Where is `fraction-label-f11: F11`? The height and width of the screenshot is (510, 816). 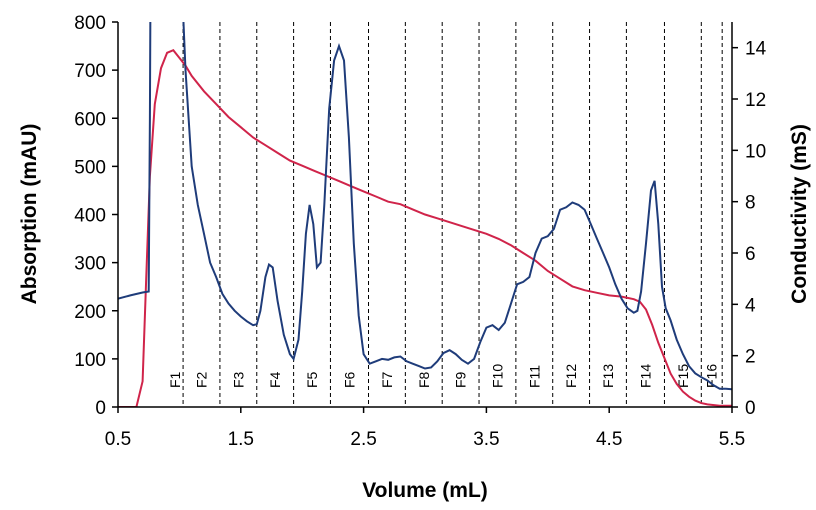 fraction-label-f11: F11 is located at coordinates (534, 376).